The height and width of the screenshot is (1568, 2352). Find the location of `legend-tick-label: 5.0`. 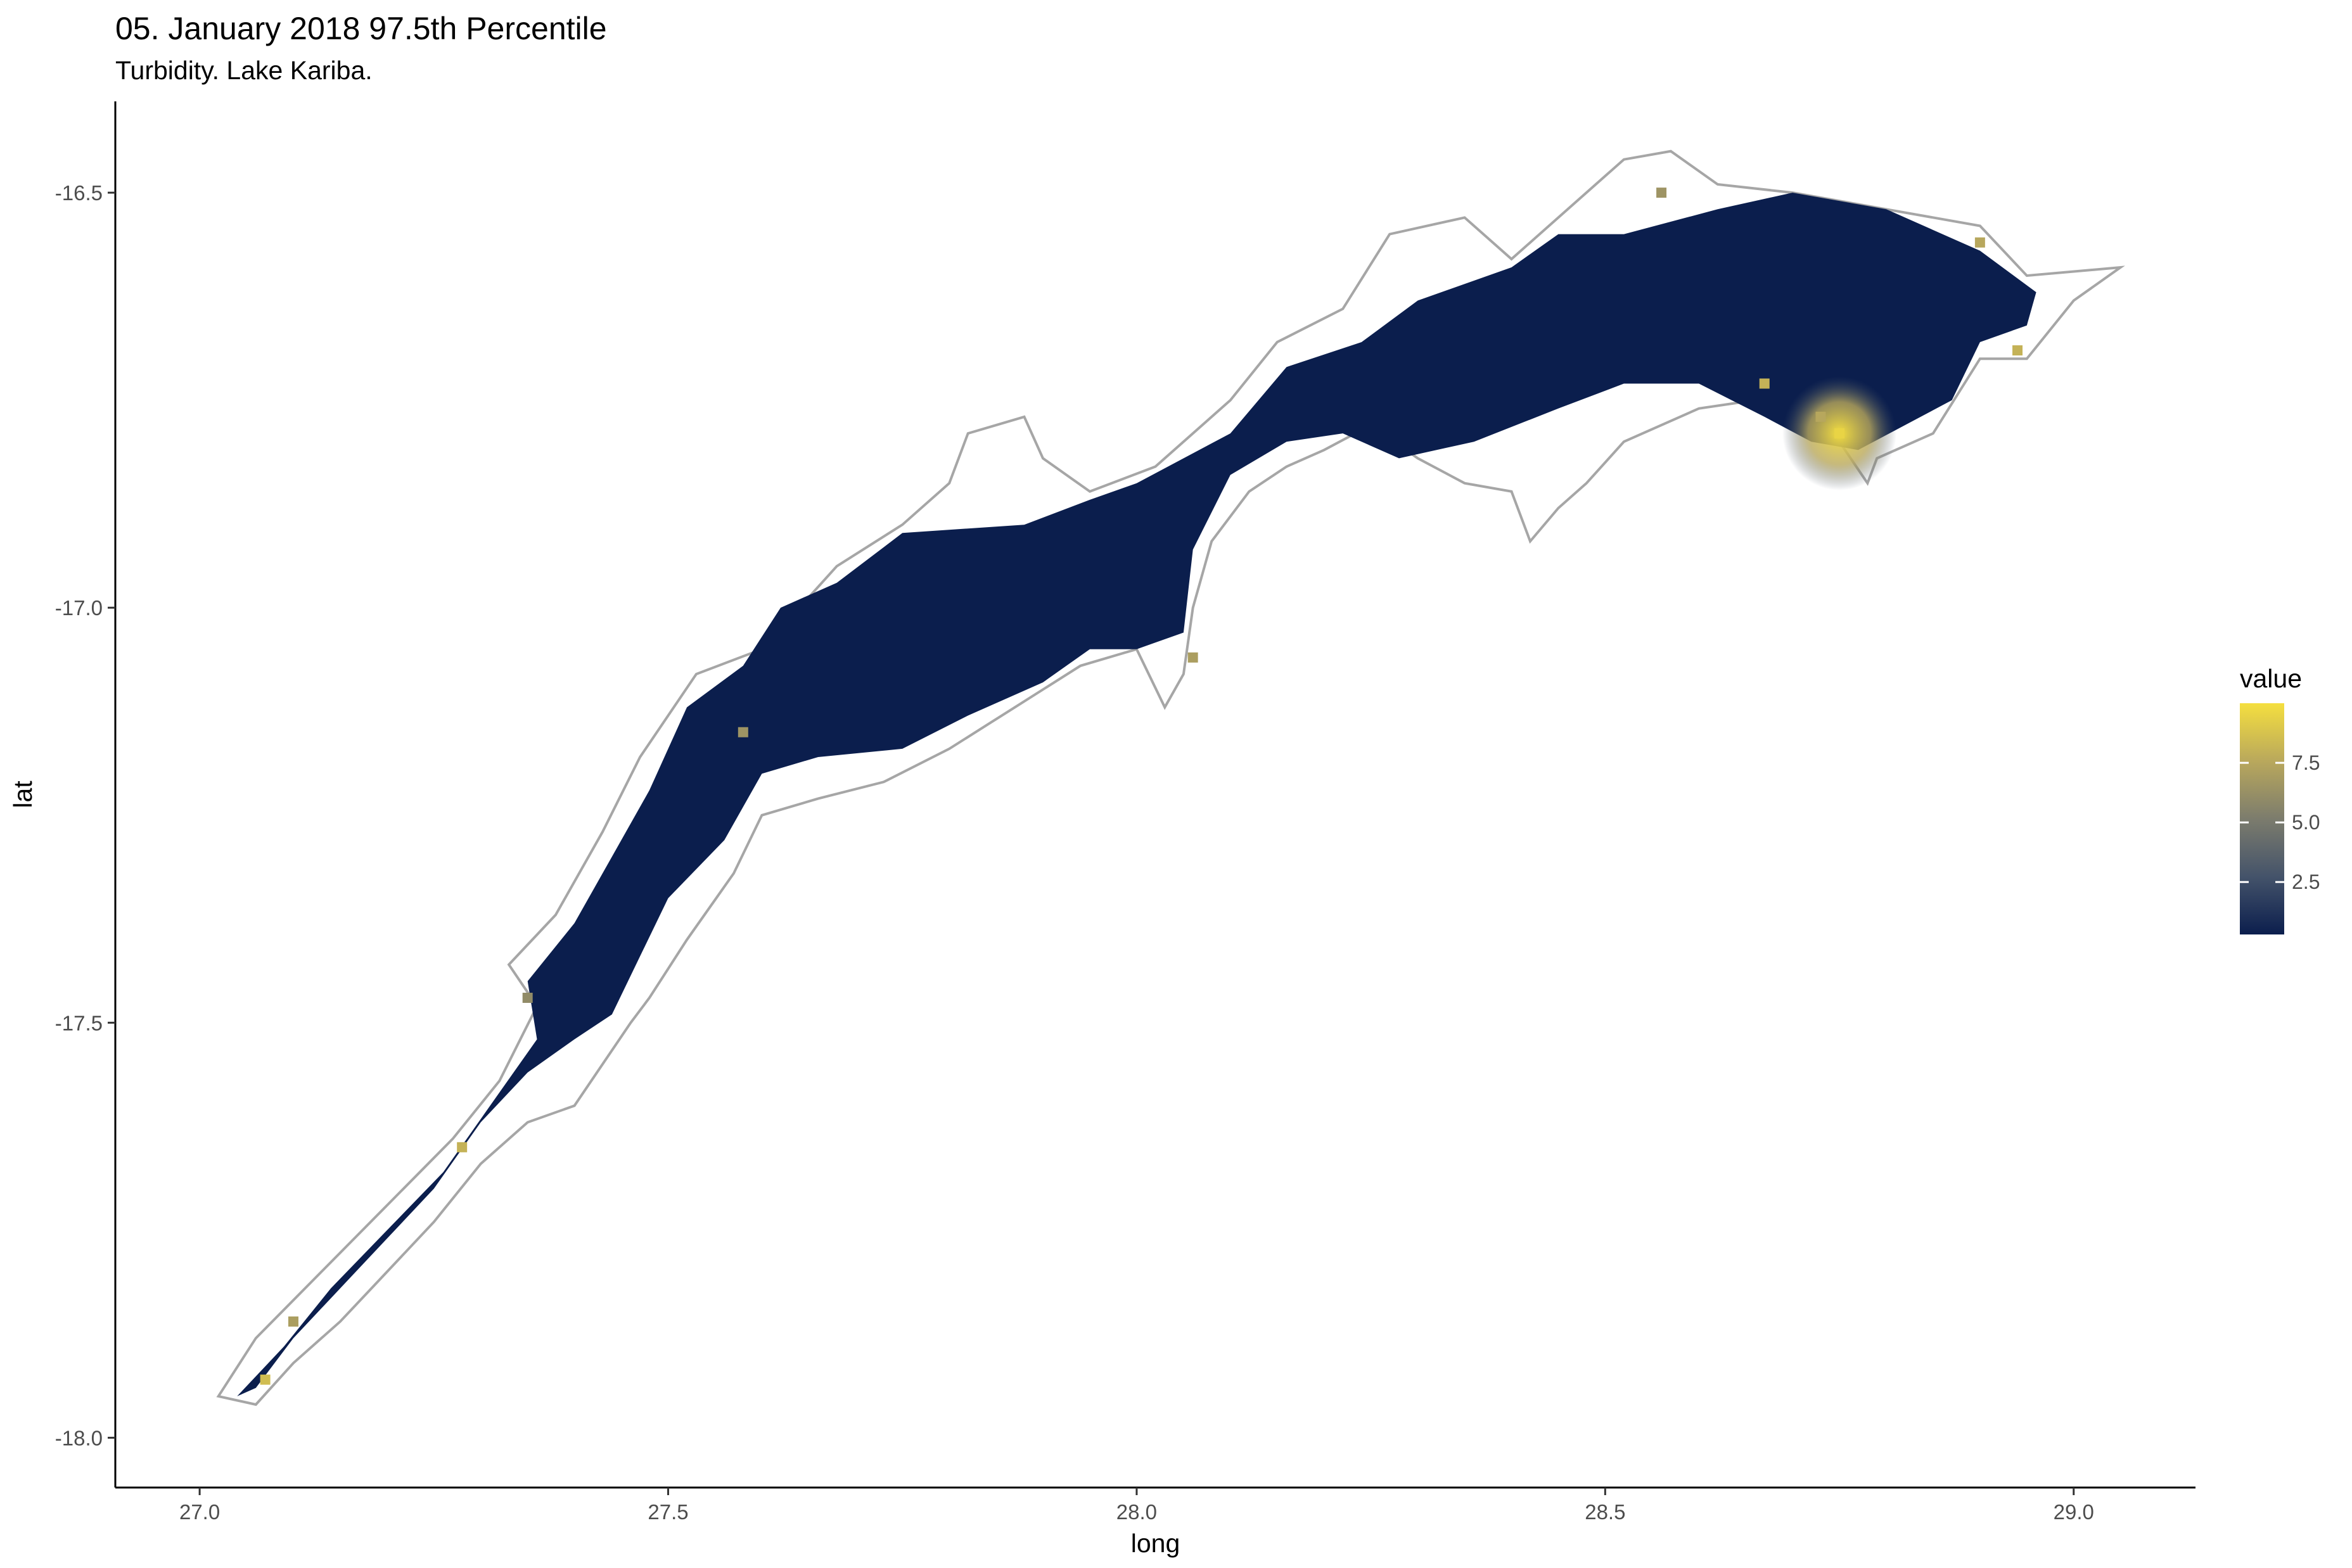

legend-tick-label: 5.0 is located at coordinates (2306, 822).